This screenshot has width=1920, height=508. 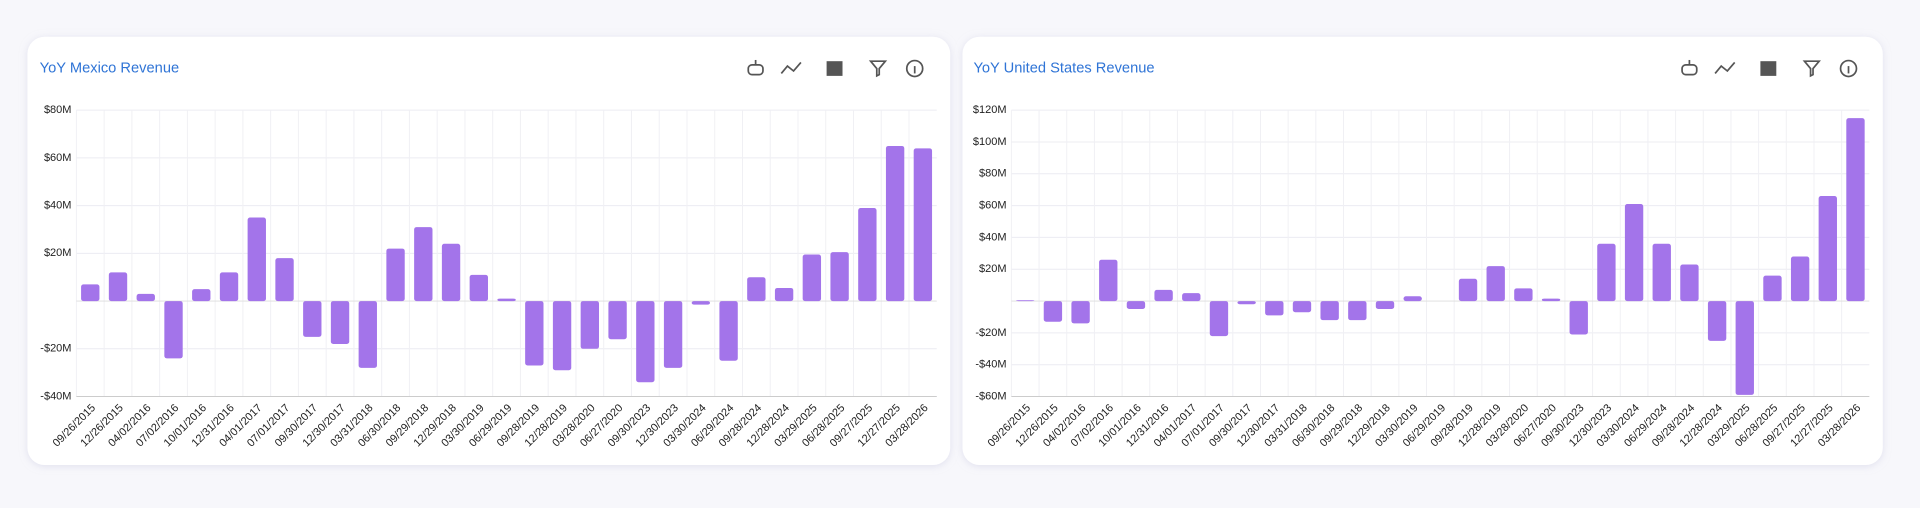 What do you see at coordinates (990, 396) in the screenshot?
I see `y-tick-label: -$60M` at bounding box center [990, 396].